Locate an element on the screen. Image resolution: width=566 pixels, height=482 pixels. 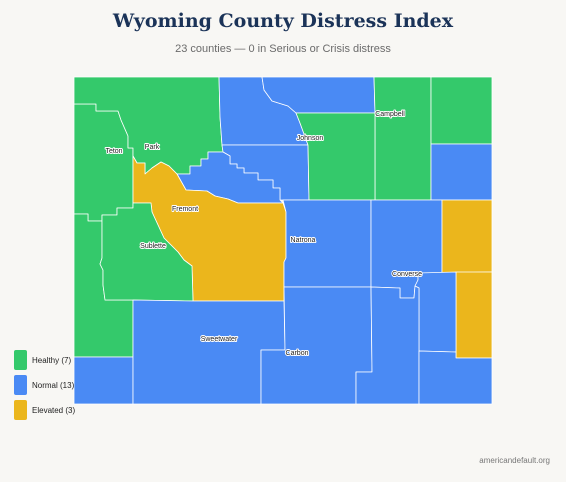
county-label-carbon: Carbon is located at coordinates (297, 353).